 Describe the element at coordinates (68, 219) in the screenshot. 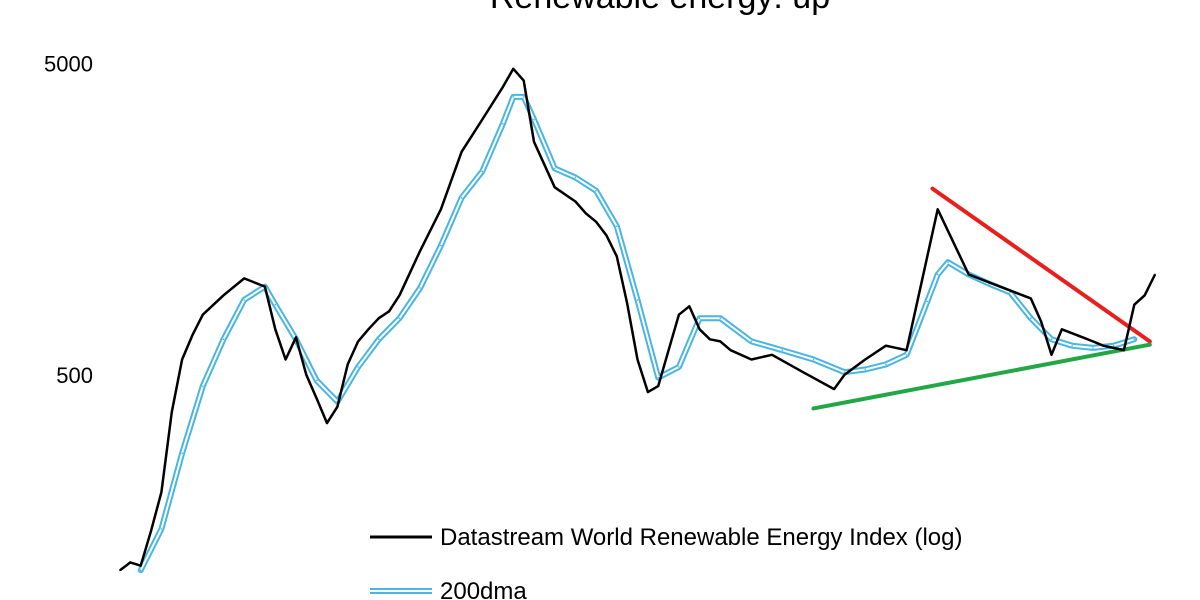

I see `y-axis-ticks: 5000 500` at that location.